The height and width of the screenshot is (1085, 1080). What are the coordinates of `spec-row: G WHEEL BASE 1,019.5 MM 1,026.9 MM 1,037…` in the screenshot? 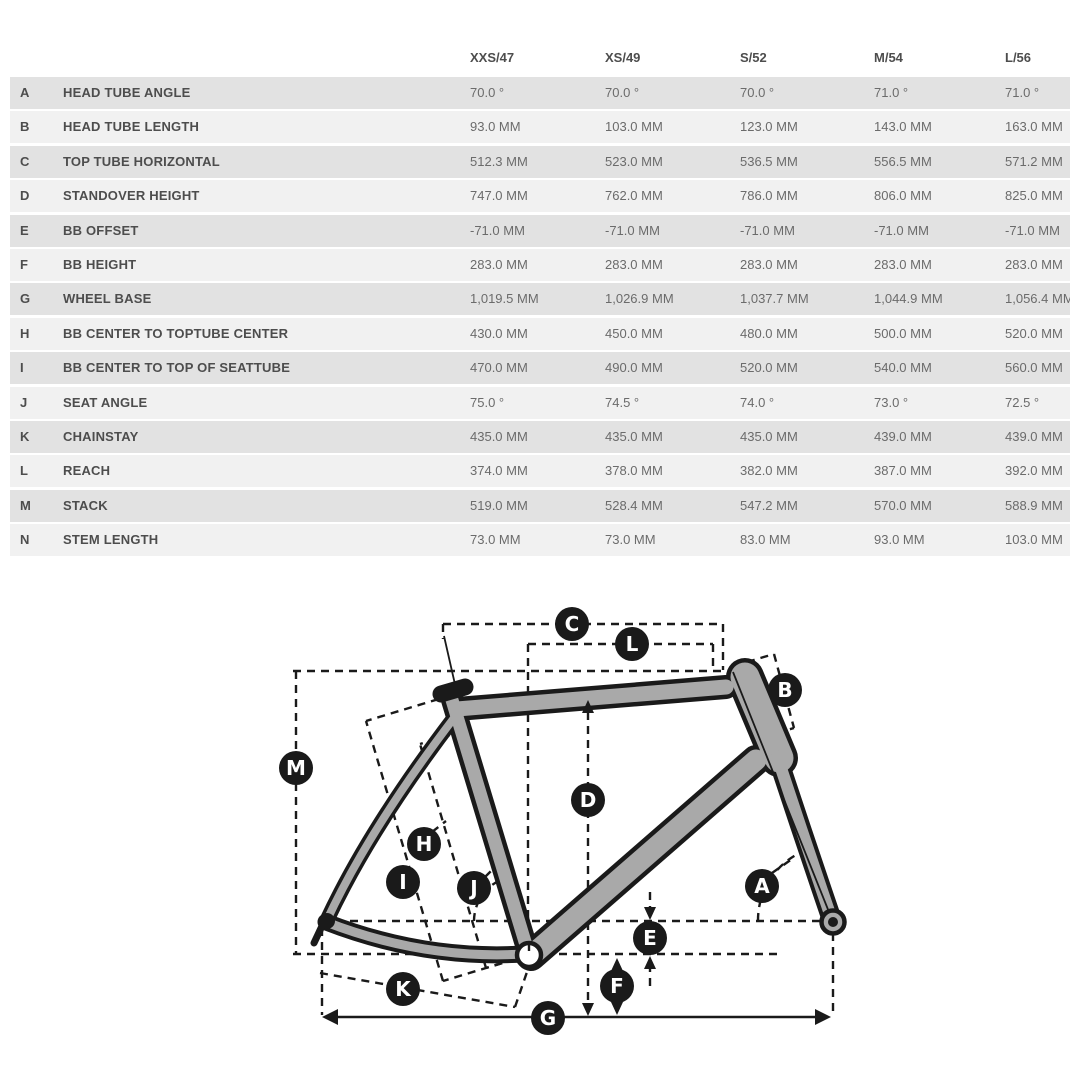 It's located at (540, 299).